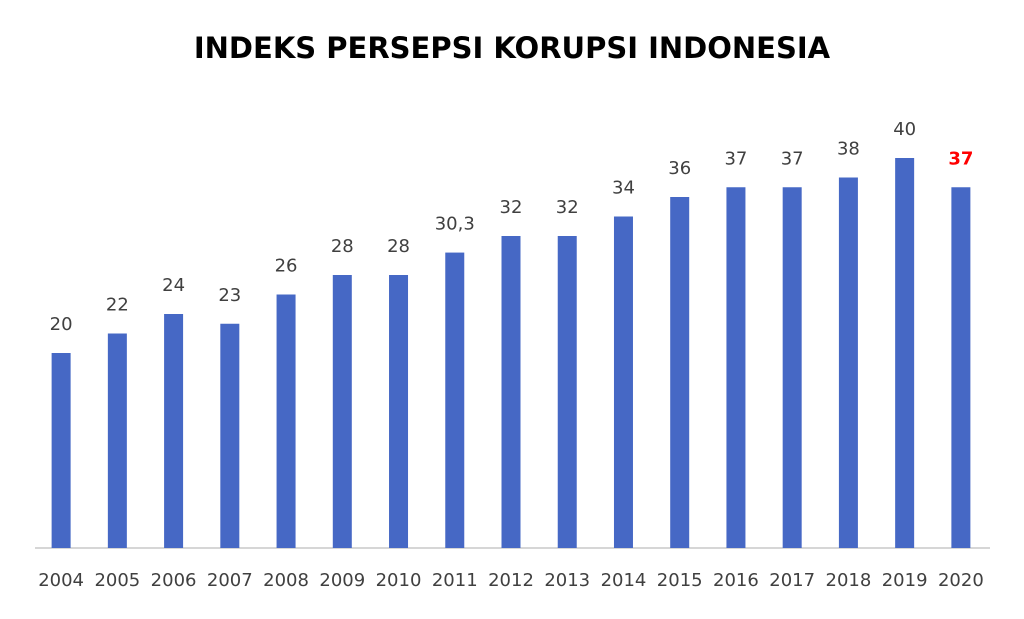 The height and width of the screenshot is (619, 1024). Describe the element at coordinates (624, 580) in the screenshot. I see `x-tick-label: 2014` at that location.